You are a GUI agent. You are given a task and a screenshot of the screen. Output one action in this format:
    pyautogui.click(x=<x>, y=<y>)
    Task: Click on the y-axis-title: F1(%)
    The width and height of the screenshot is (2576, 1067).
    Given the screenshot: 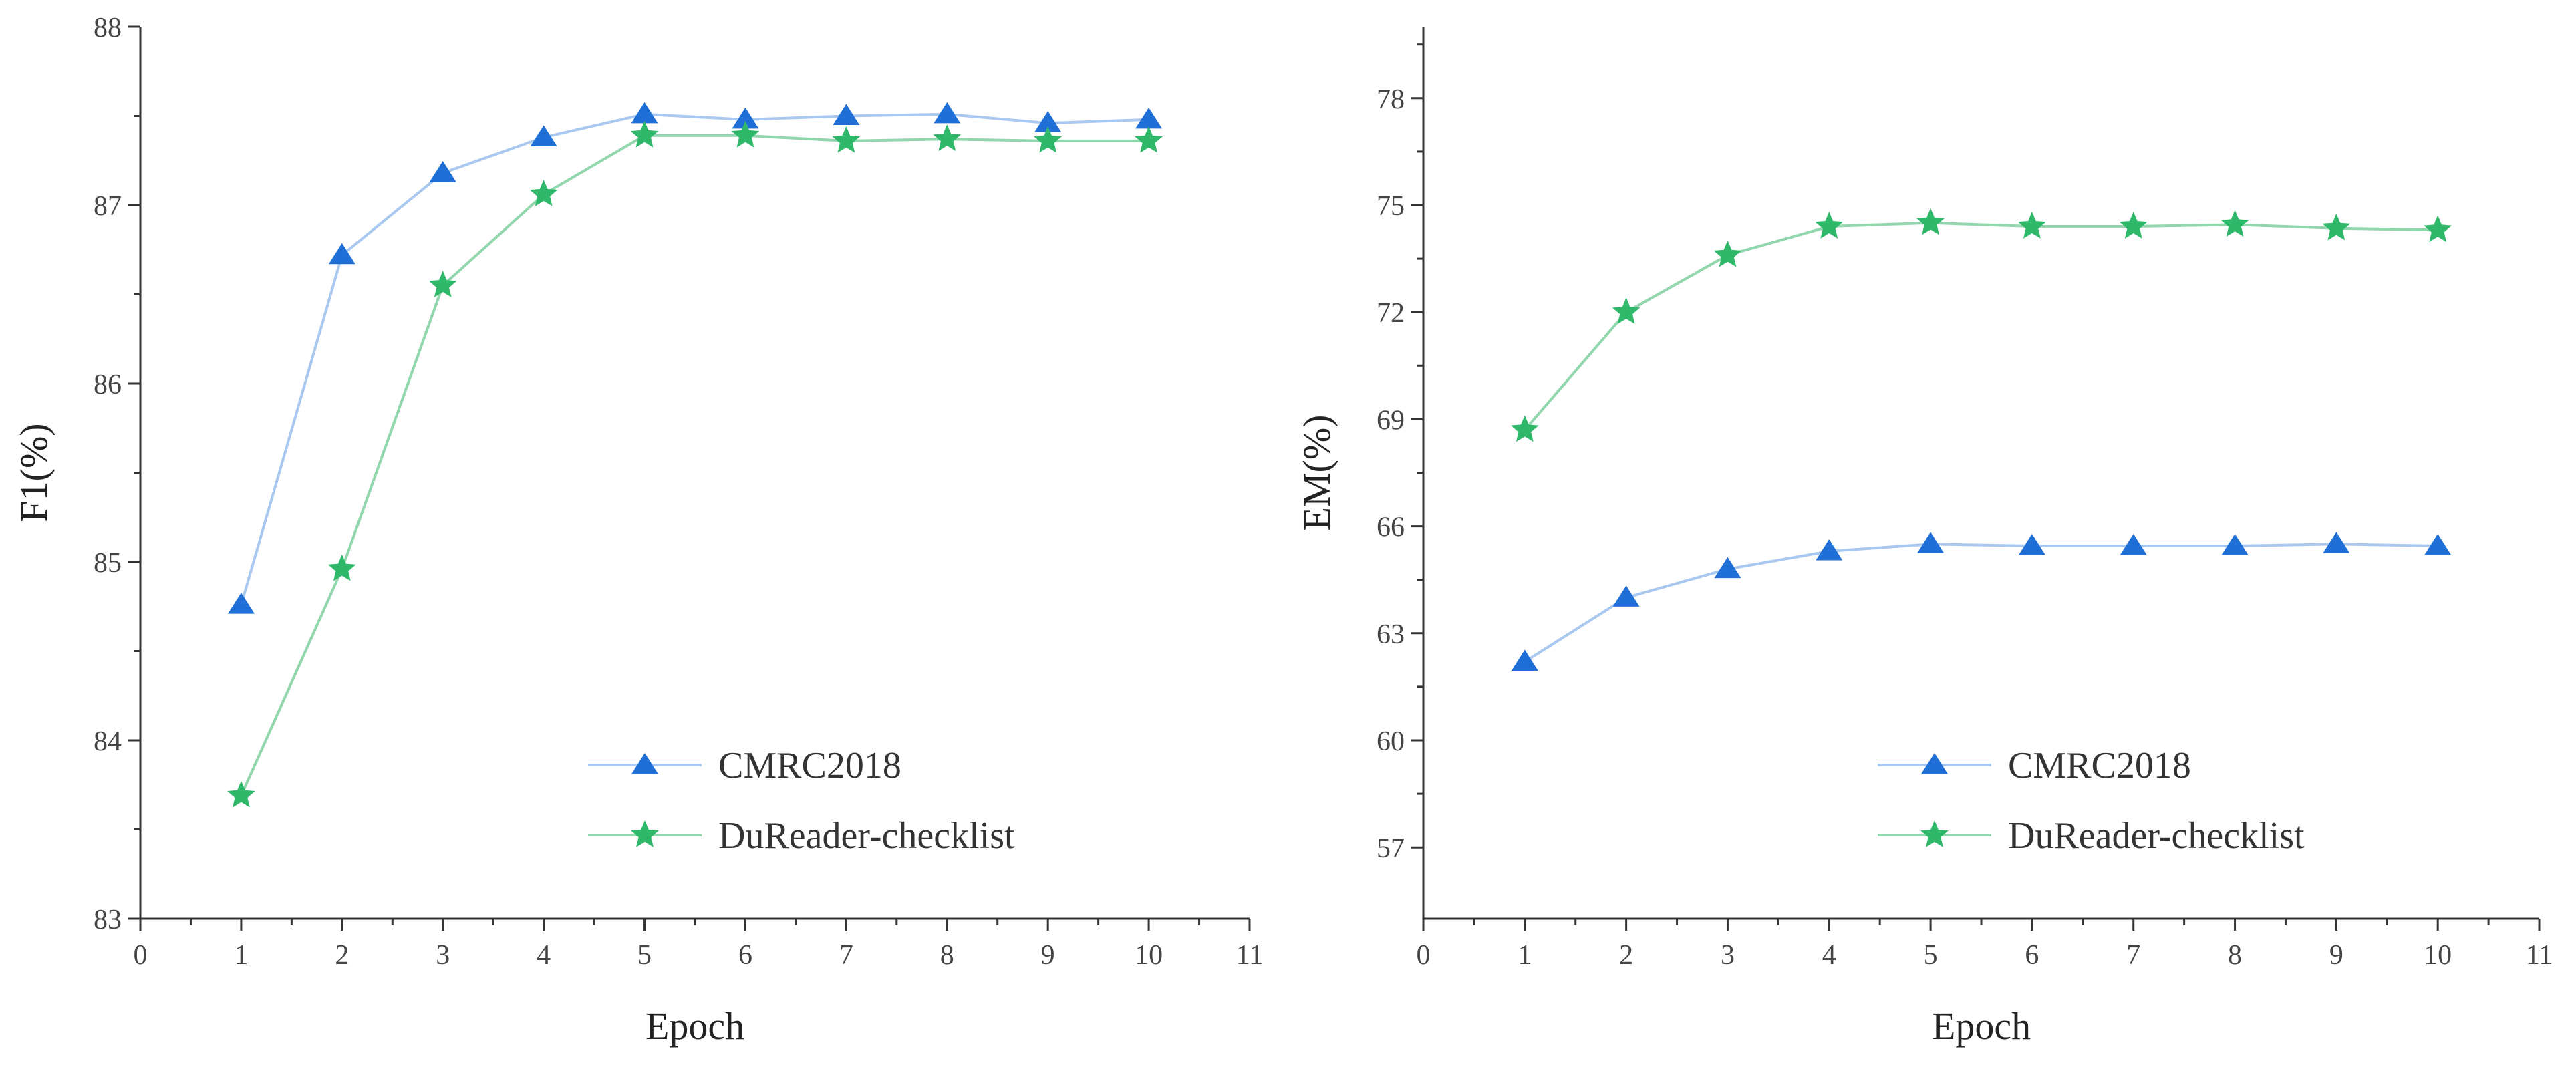 What is the action you would take?
    pyautogui.click(x=33, y=472)
    